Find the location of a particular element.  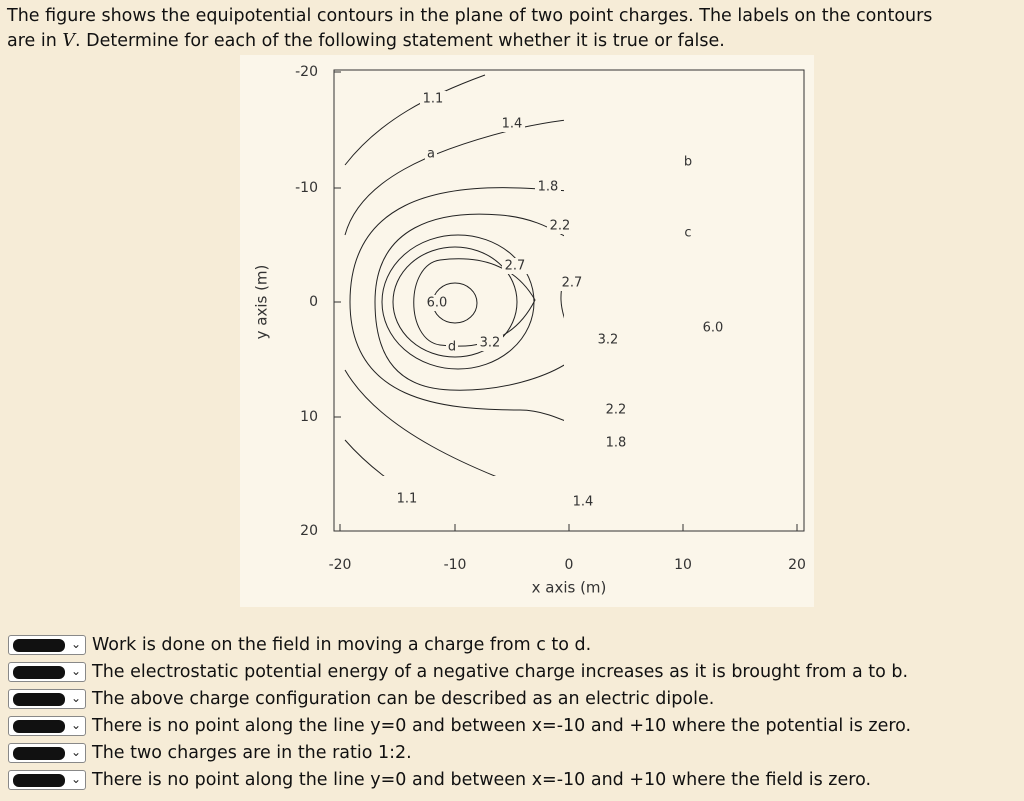

x-tick-label: 0 is located at coordinates (569, 565).